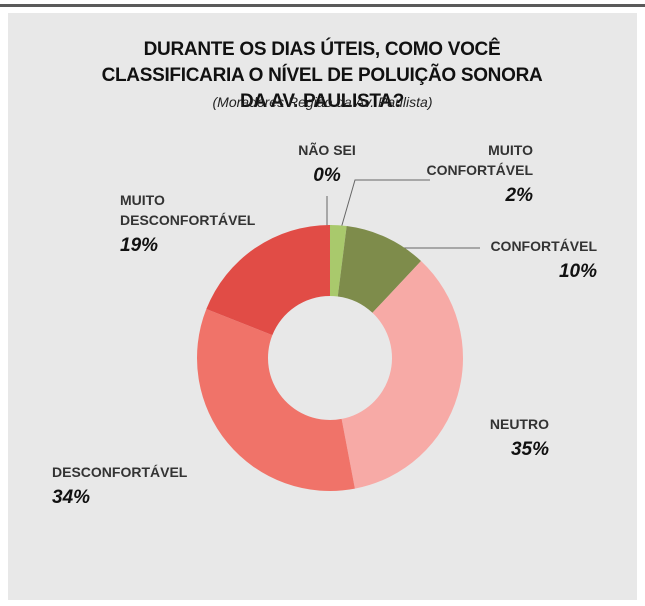  I want to click on value-label: 35%, so click(529, 449).